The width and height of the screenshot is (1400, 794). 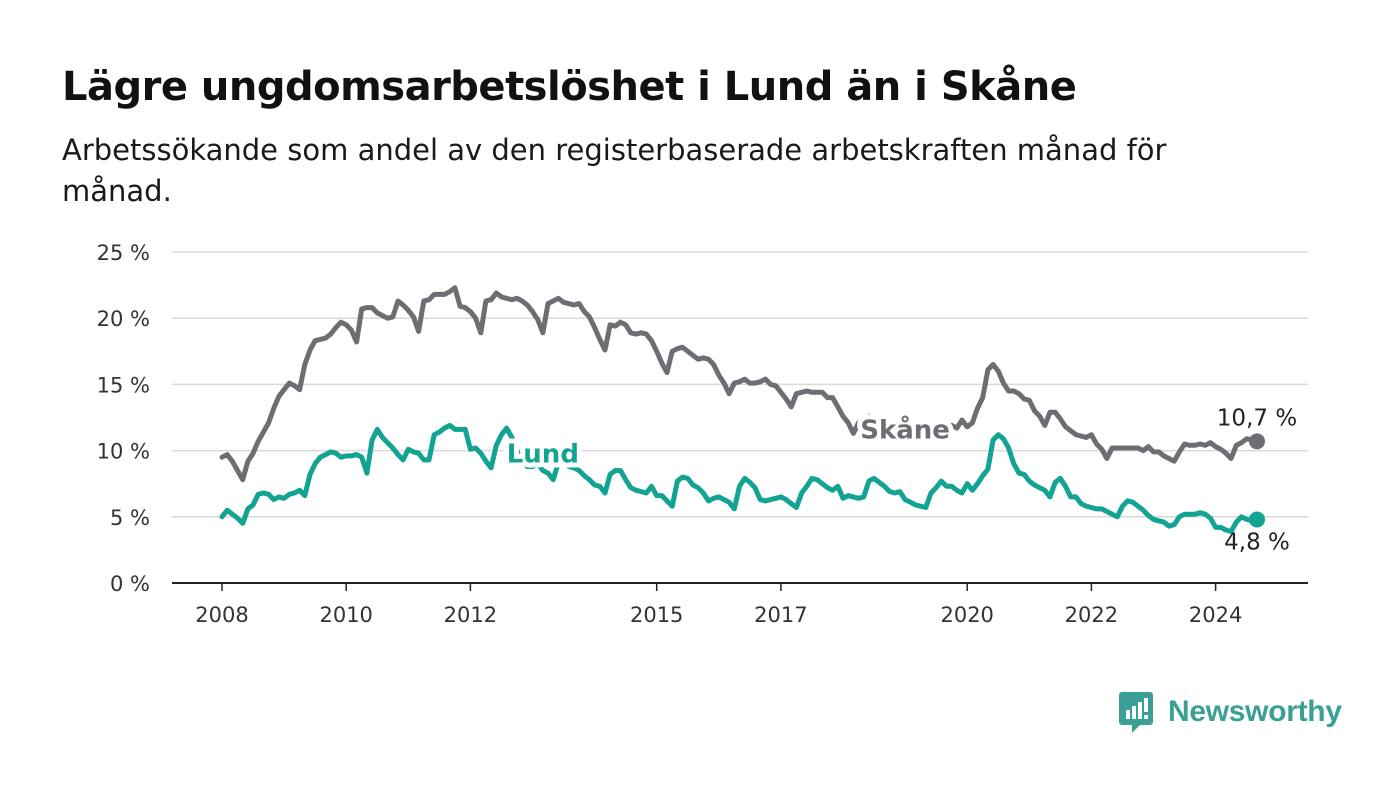 I want to click on y-tick-label: 25 %, so click(x=123, y=253).